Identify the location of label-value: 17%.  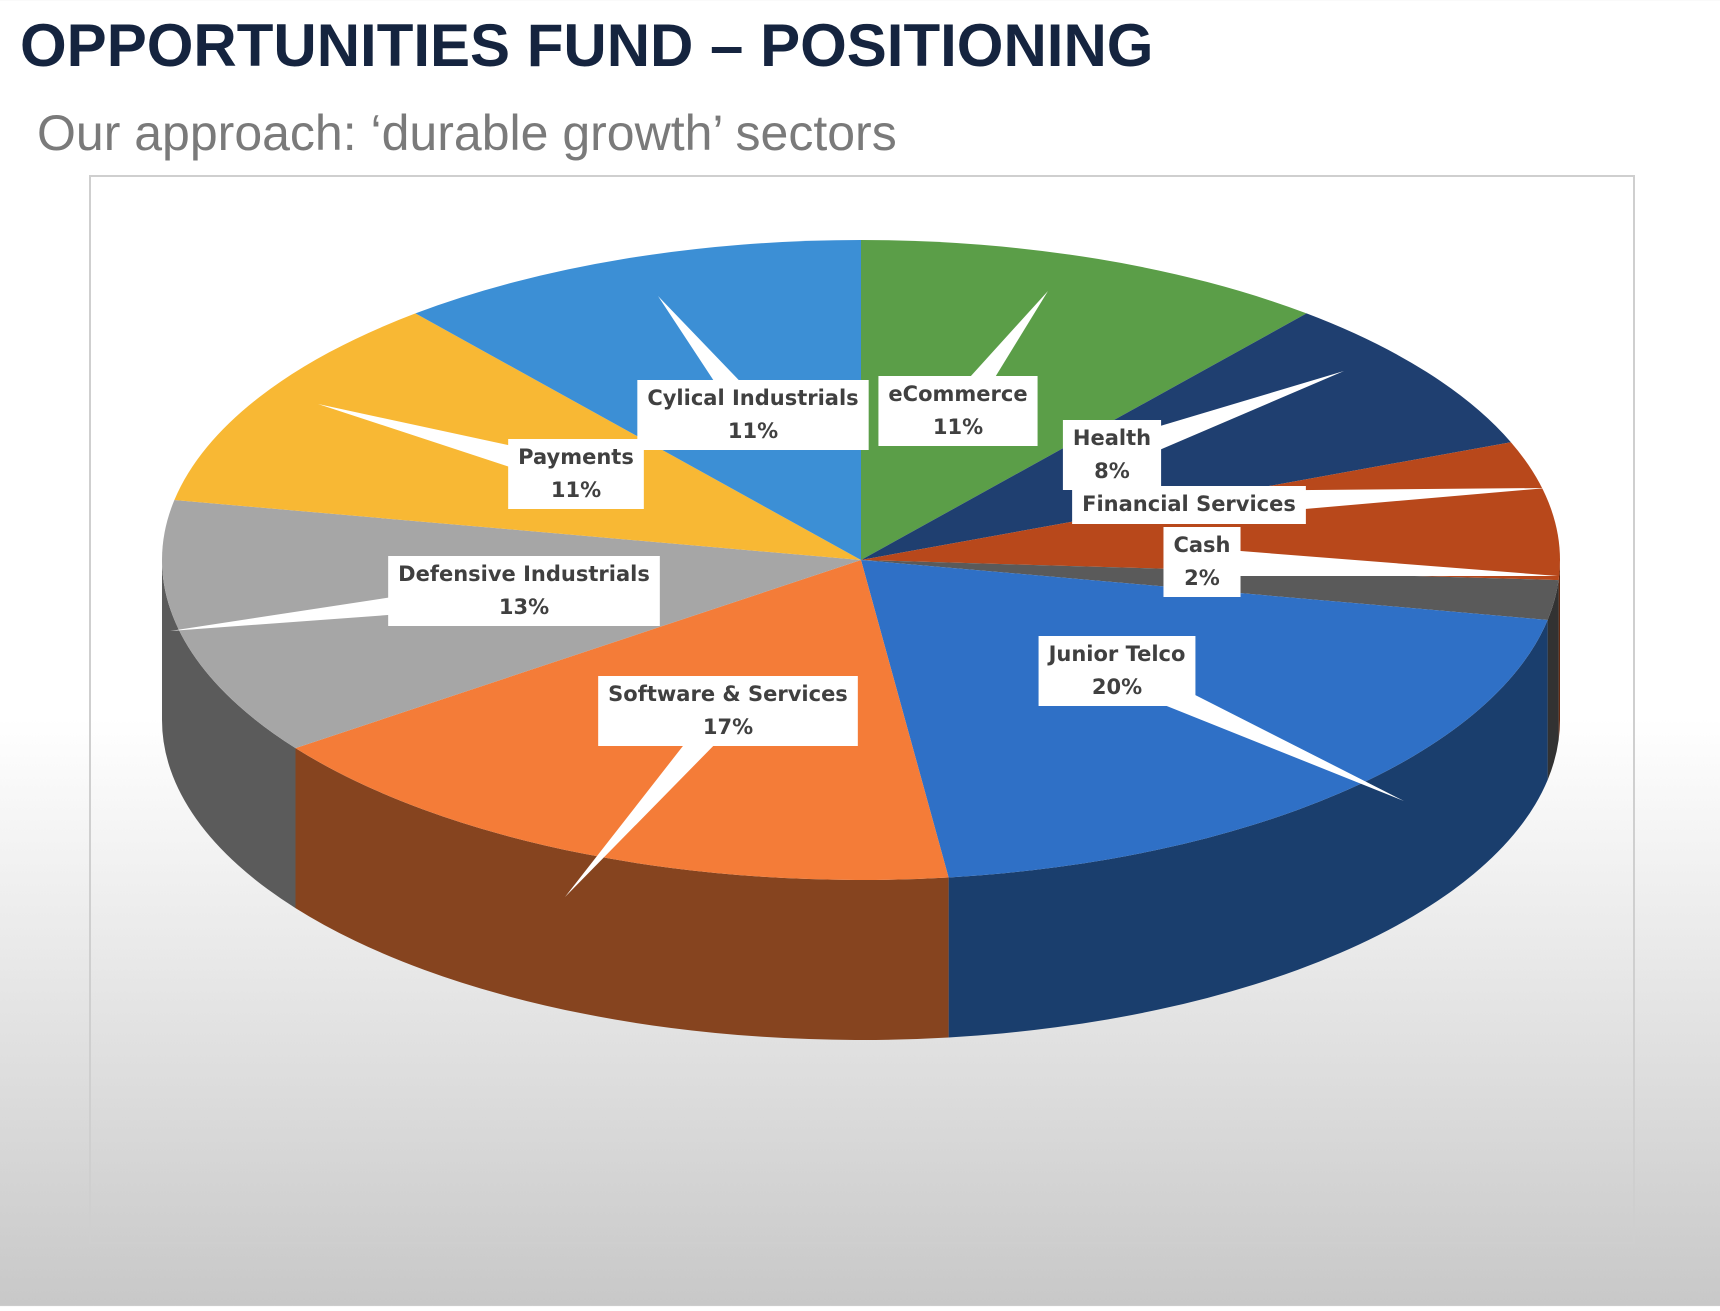
(728, 727).